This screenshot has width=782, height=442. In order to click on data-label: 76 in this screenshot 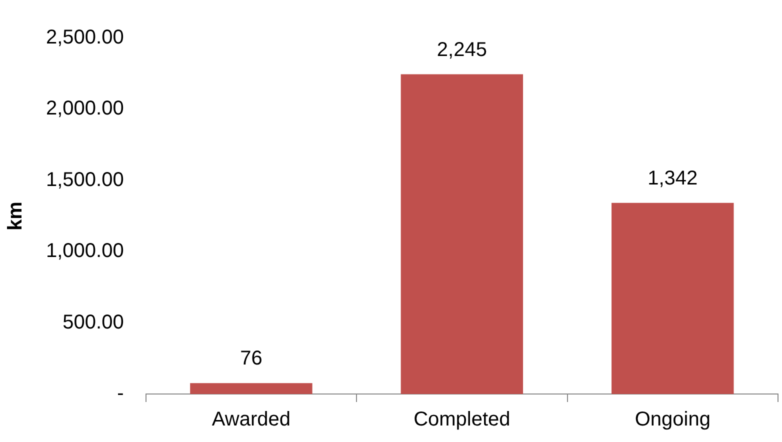, I will do `click(251, 359)`.